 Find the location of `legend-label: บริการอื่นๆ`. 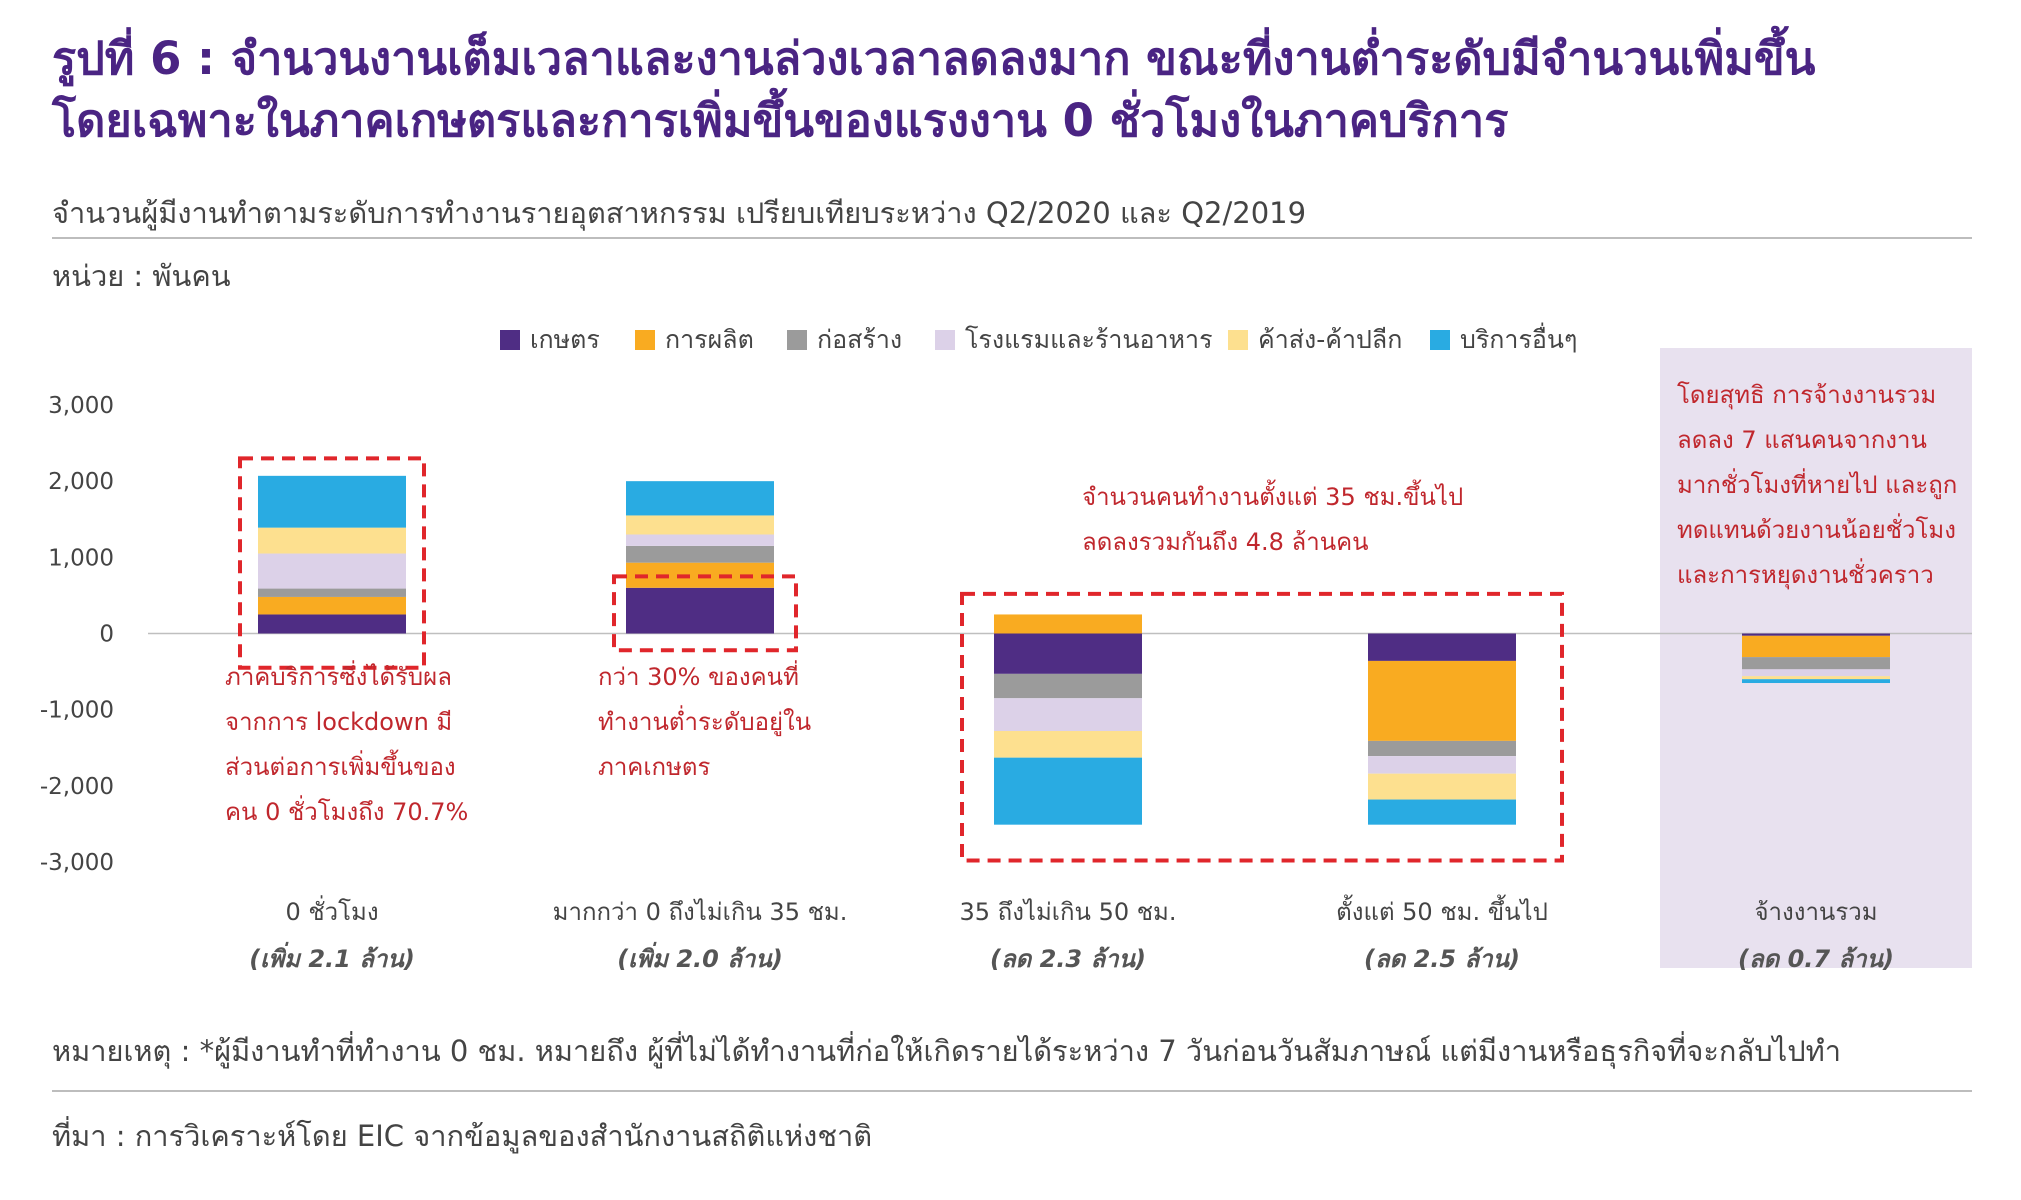

legend-label: บริการอื่นๆ is located at coordinates (1519, 339).